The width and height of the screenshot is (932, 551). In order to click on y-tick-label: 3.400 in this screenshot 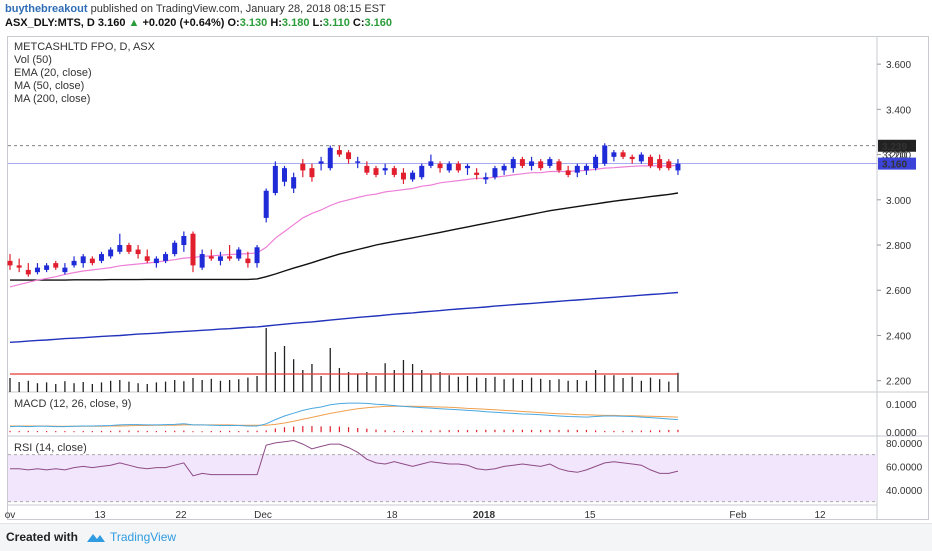, I will do `click(898, 110)`.